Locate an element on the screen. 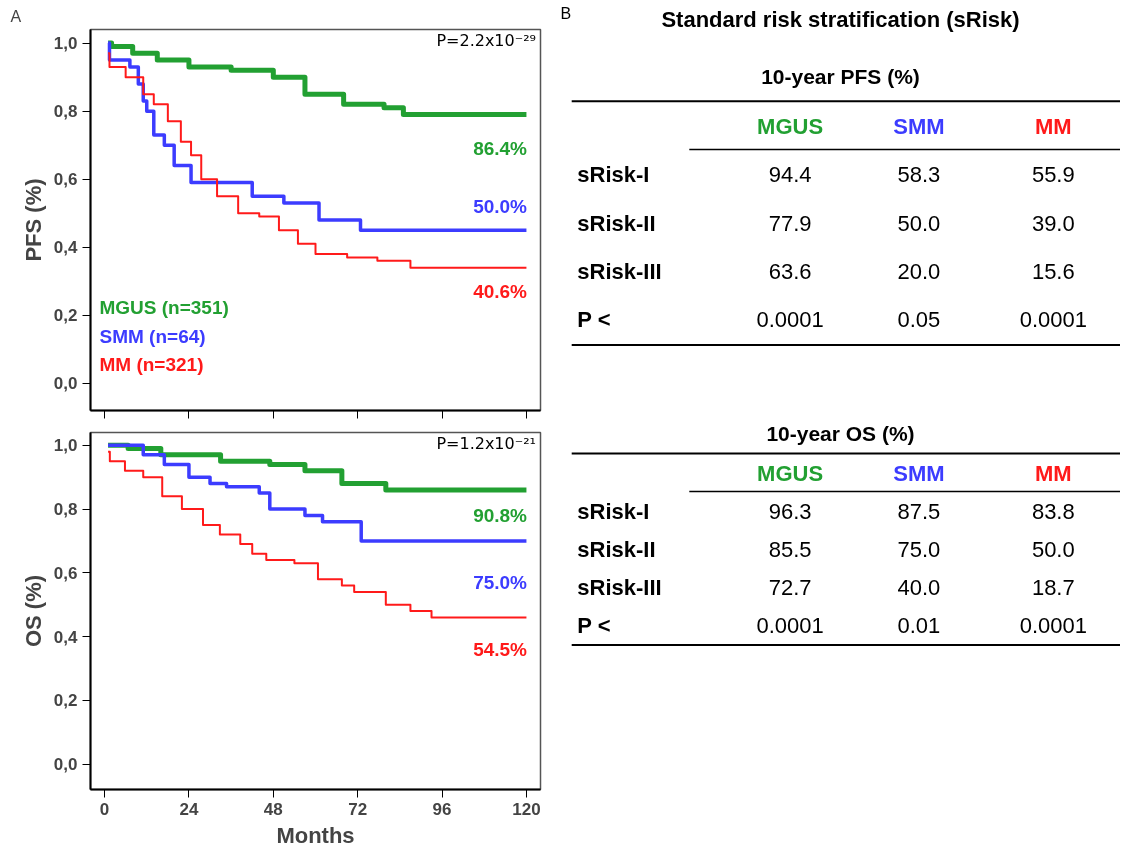  text: 39.0 is located at coordinates (1053, 223).